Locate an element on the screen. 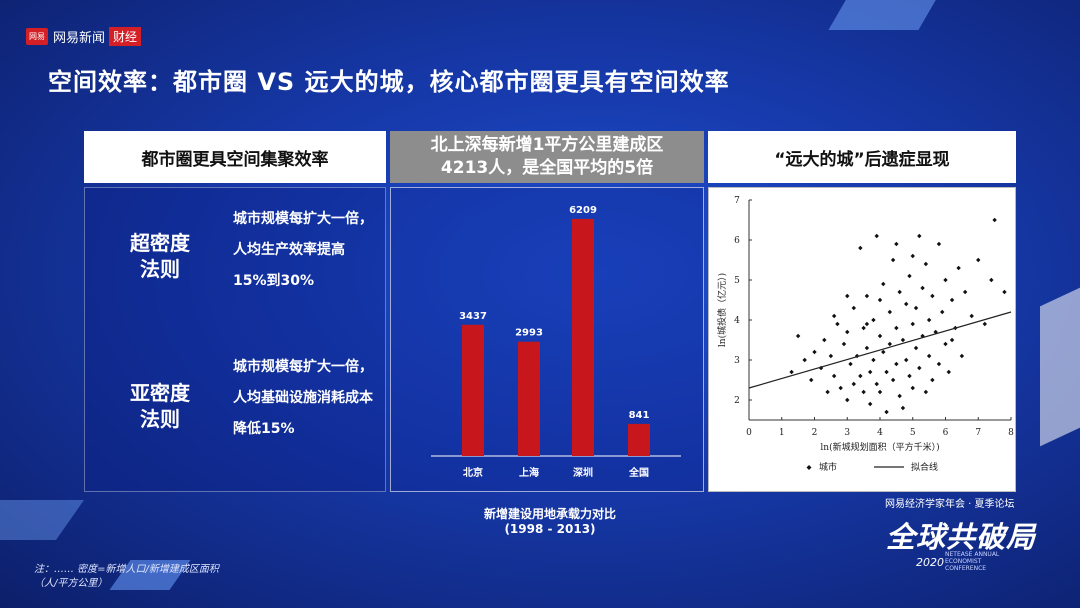 This screenshot has height=608, width=1080. scatter-x-tick-label-6: 6 is located at coordinates (946, 433).